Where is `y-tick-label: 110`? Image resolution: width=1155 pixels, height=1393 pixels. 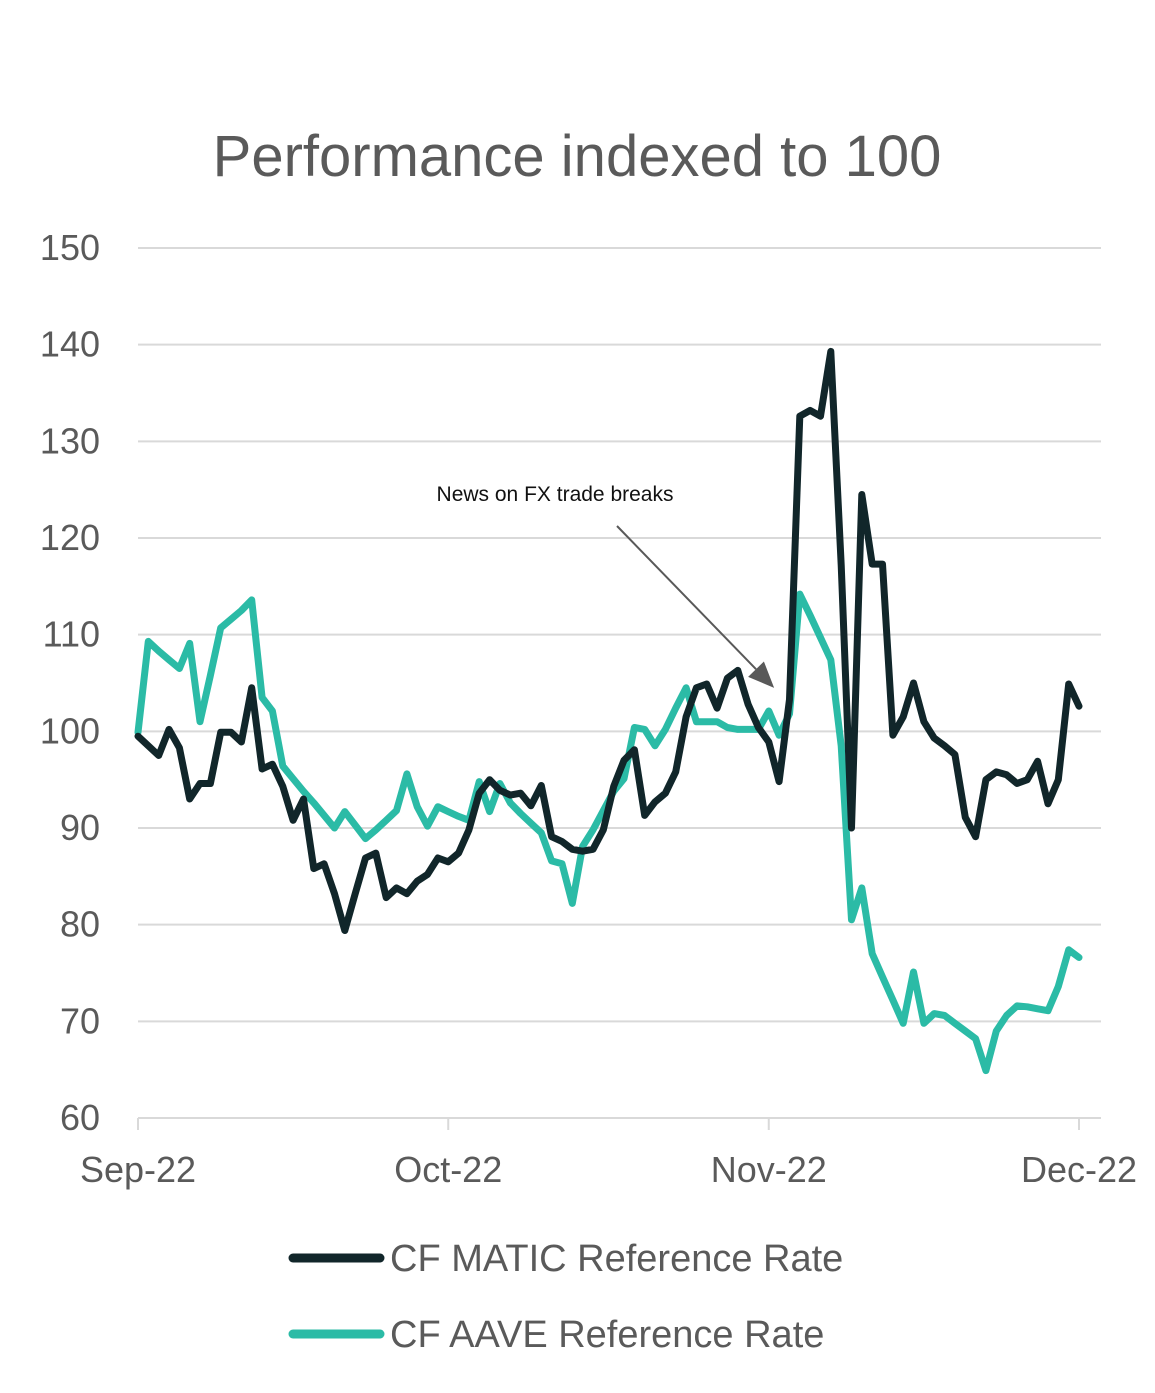
y-tick-label: 110 is located at coordinates (71, 634).